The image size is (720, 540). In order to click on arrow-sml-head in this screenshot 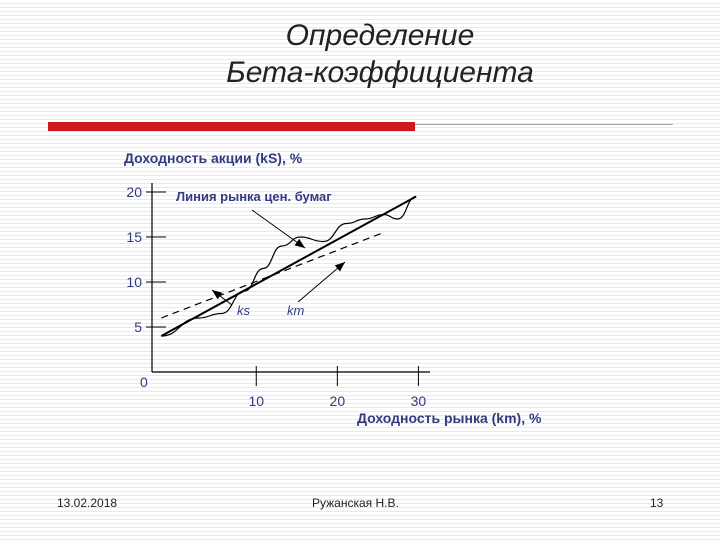, I will do `click(299, 243)`.